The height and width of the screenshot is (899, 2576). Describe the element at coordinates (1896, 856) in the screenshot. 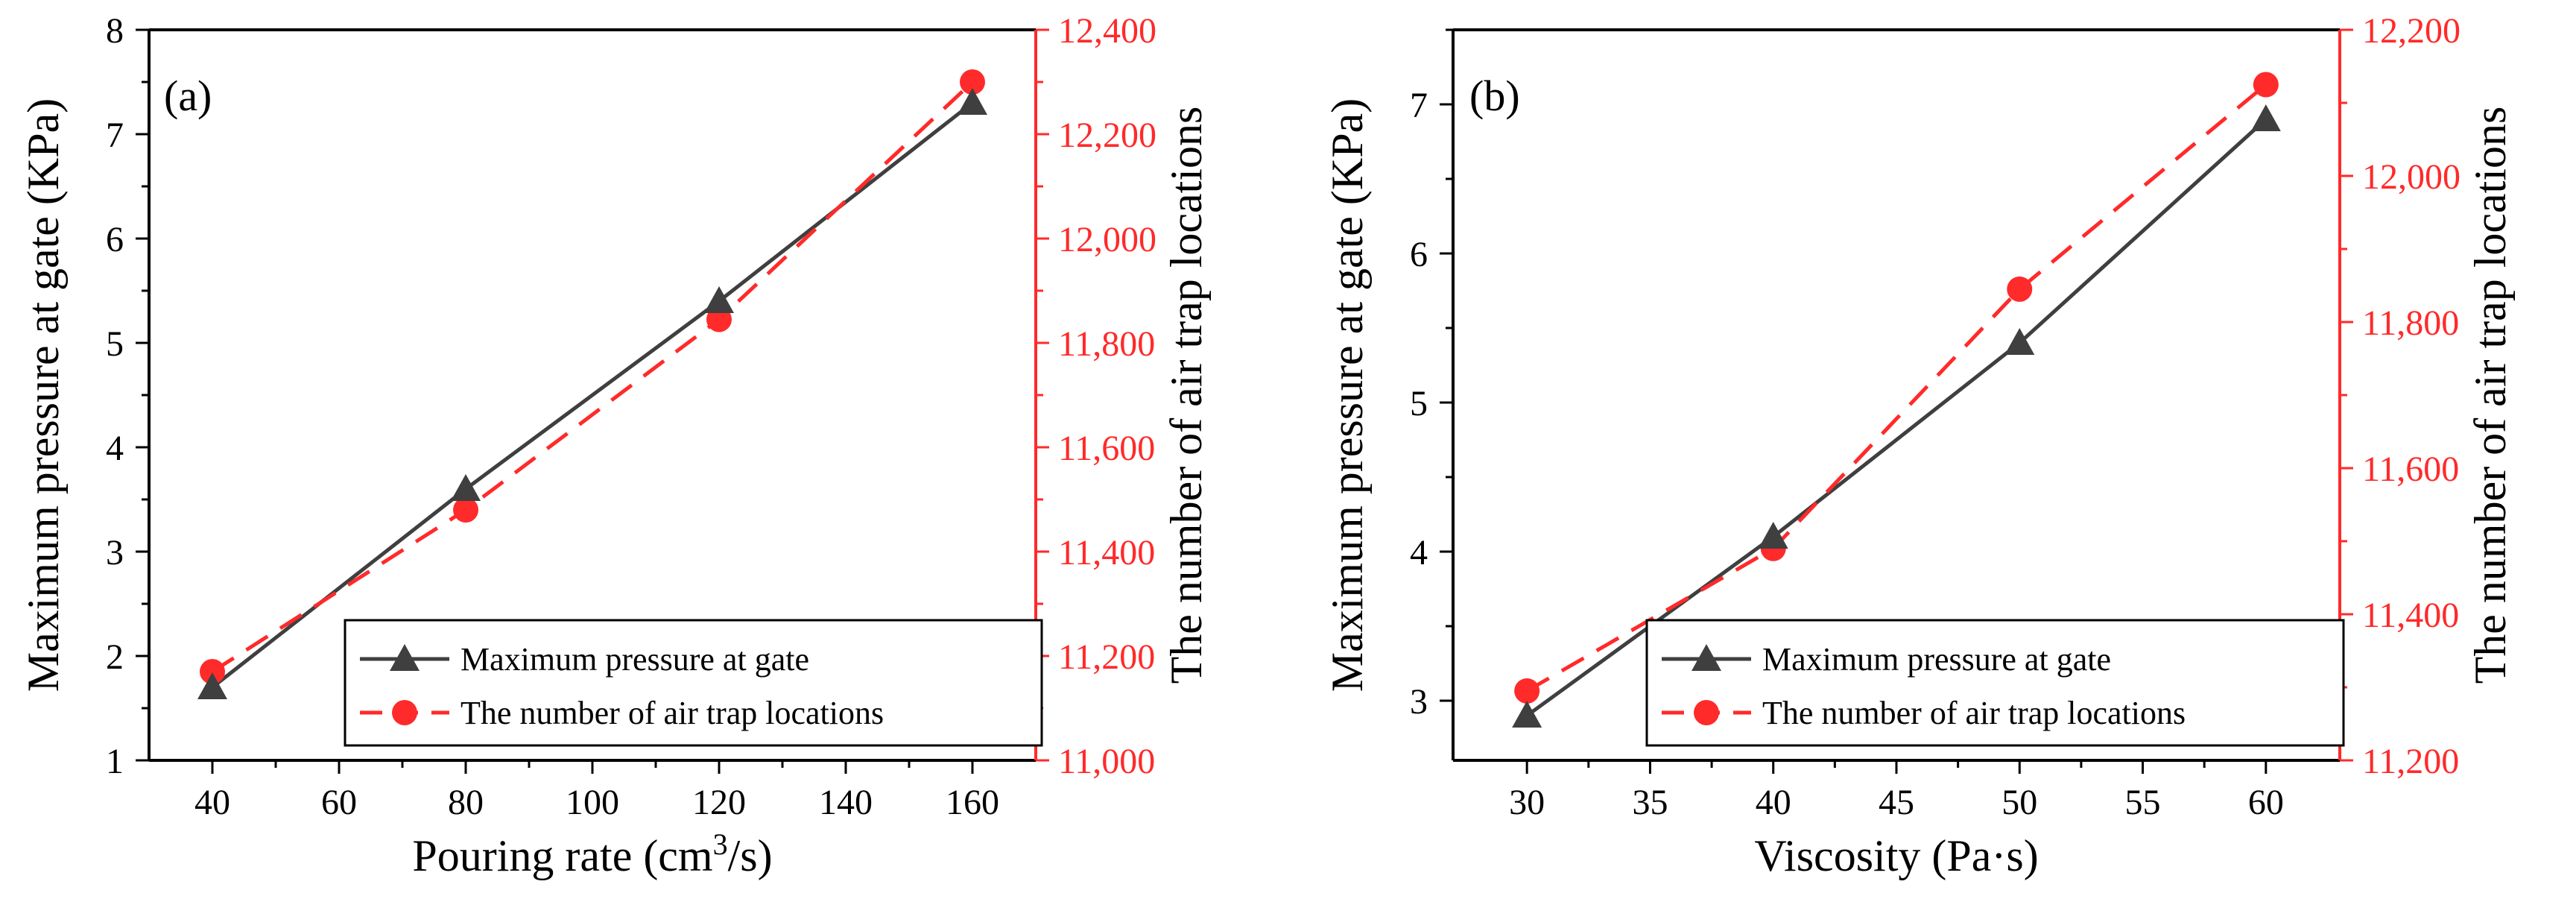

I see `x-axis-title: Viscosity (Pa·s)` at that location.